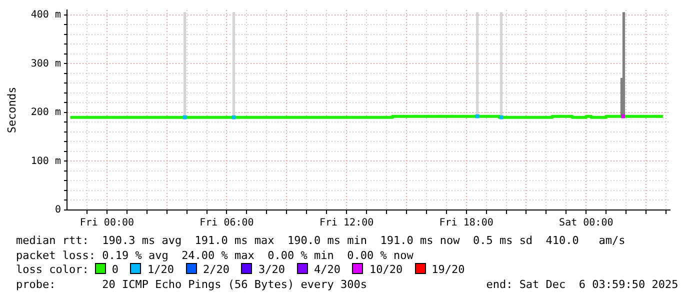 The width and height of the screenshot is (697, 297). Describe the element at coordinates (216, 269) in the screenshot. I see `legend-label: 2/20` at that location.